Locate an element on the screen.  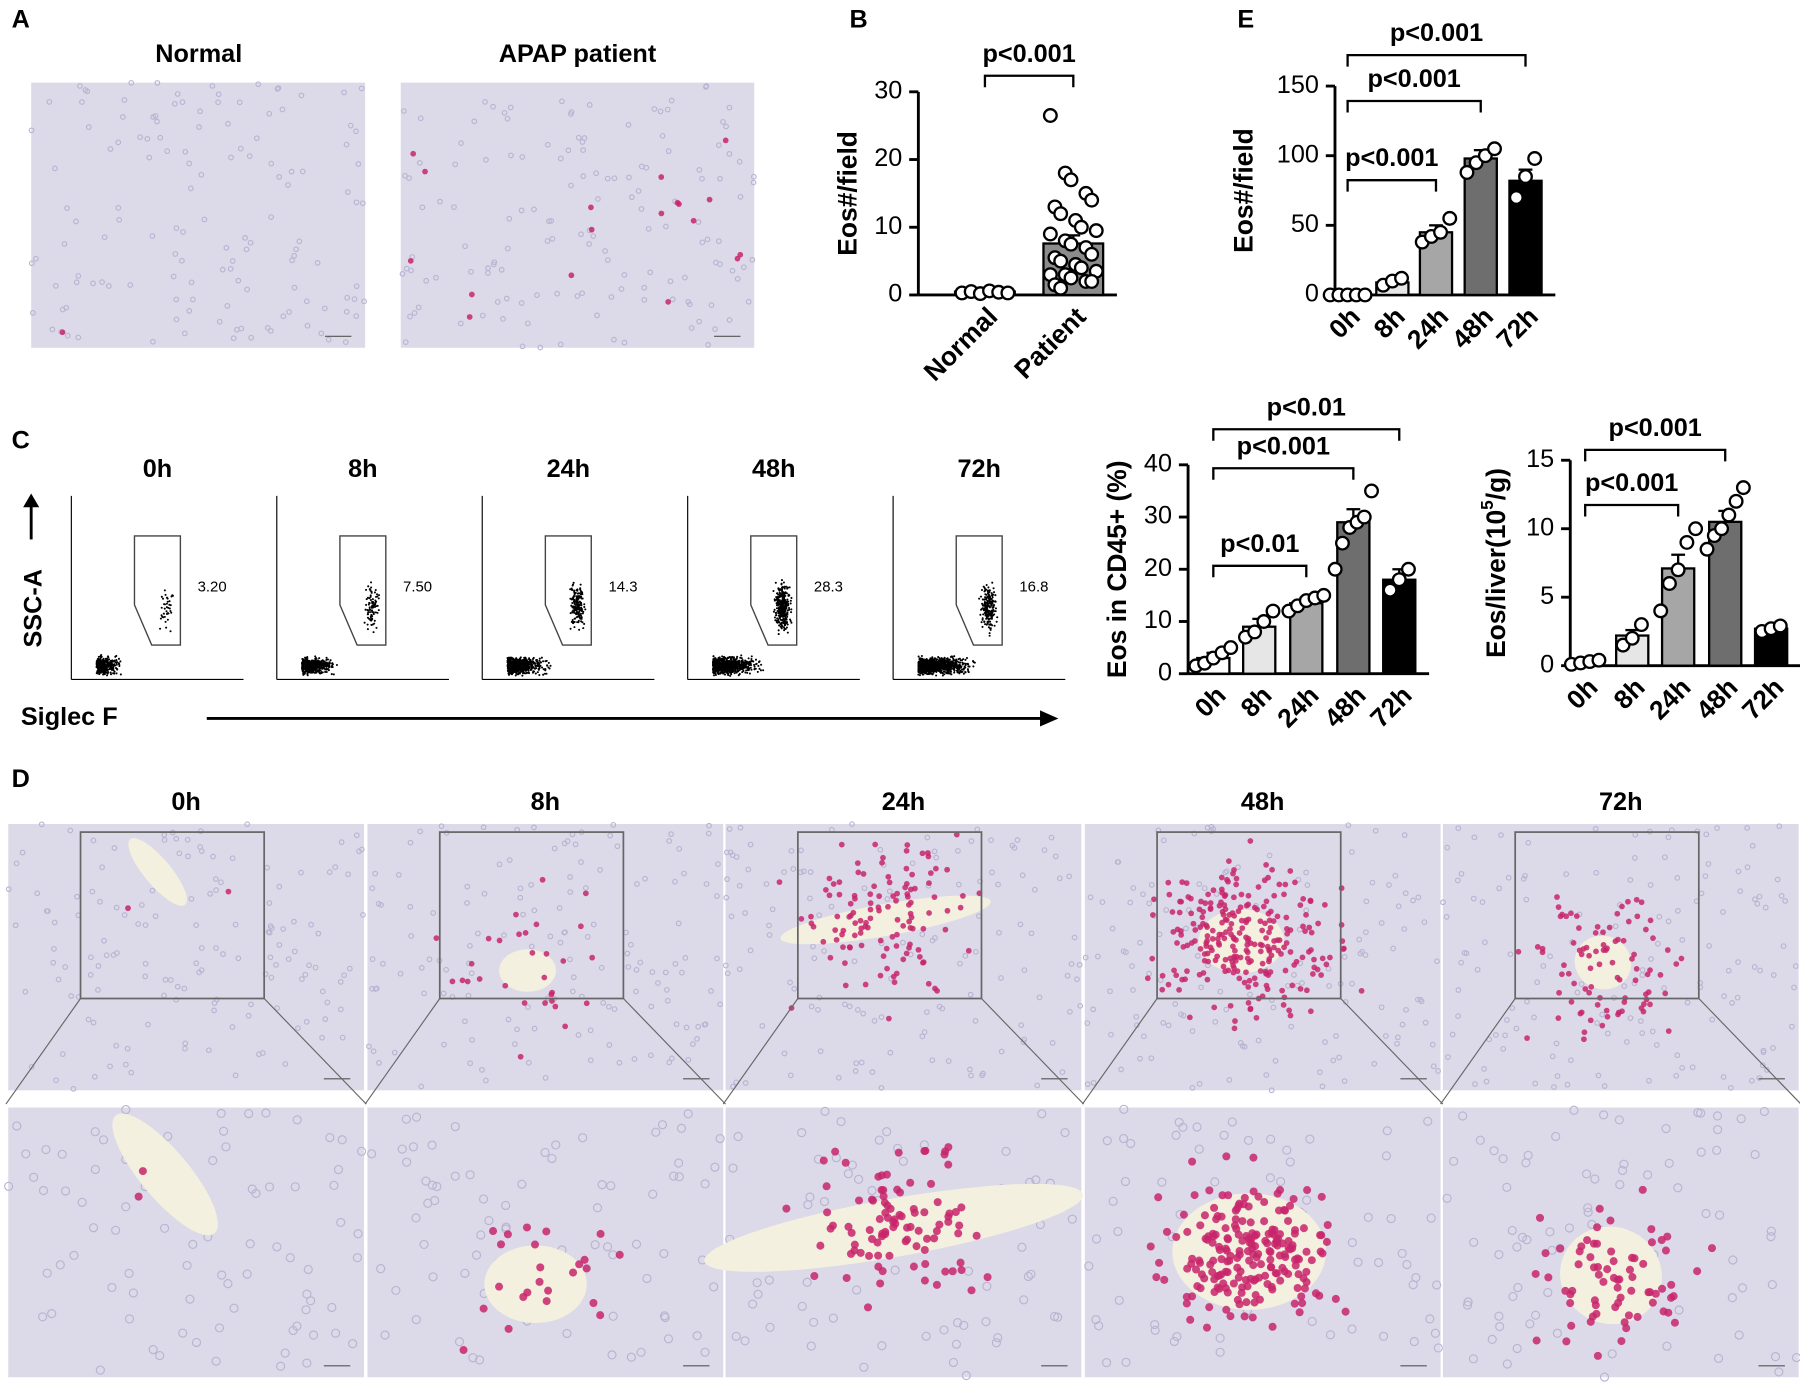
flow-title: 0h is located at coordinates (157, 469).